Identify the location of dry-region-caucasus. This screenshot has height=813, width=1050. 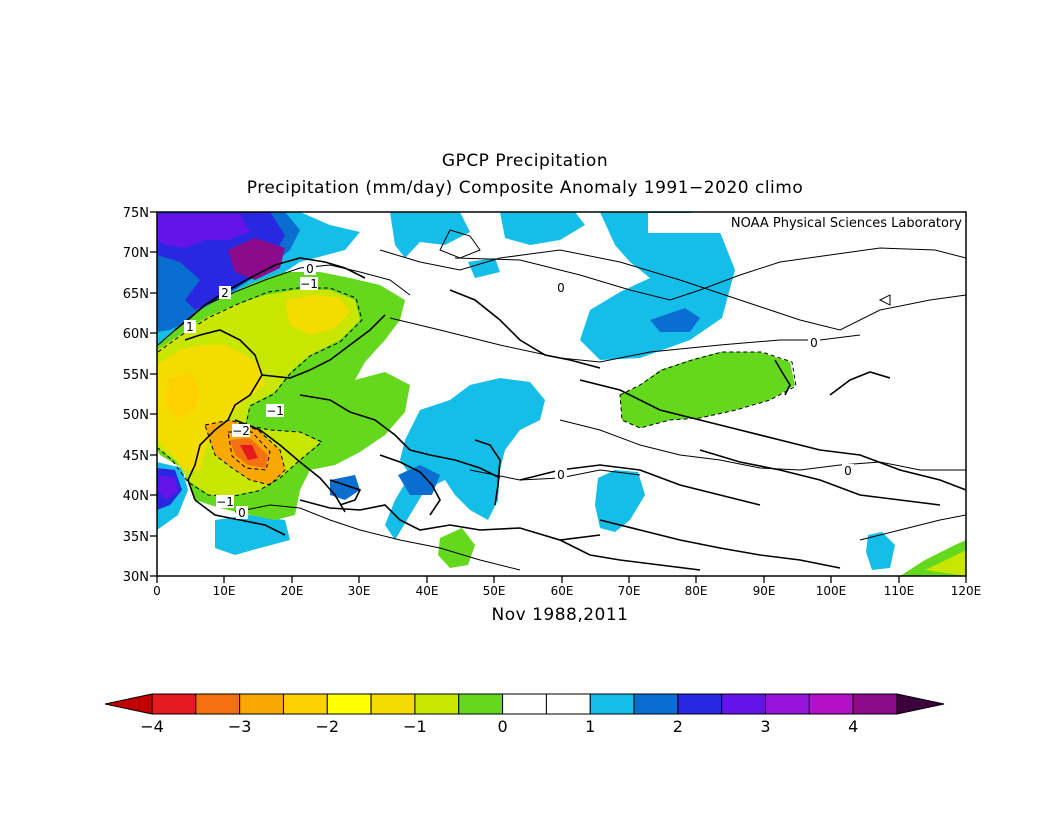
(456, 548).